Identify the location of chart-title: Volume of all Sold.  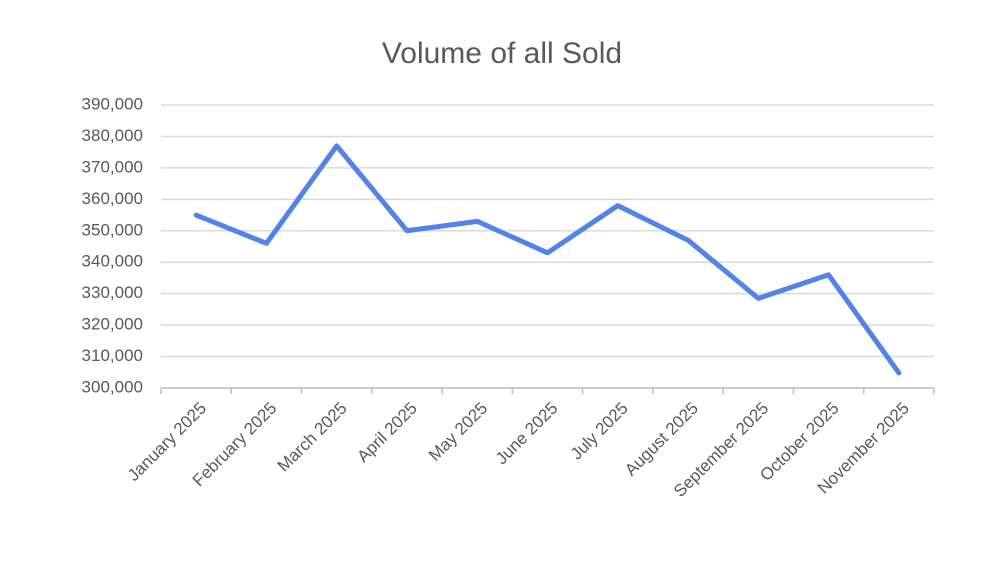
(502, 53).